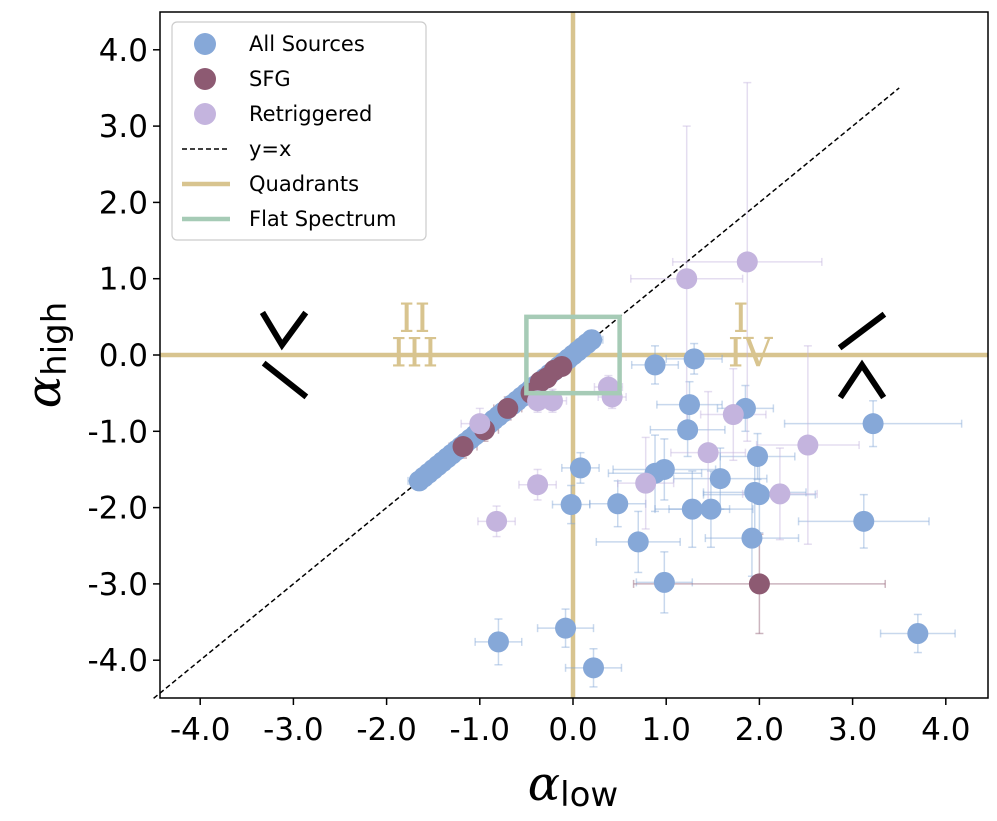 The height and width of the screenshot is (821, 997). Describe the element at coordinates (200, 730) in the screenshot. I see `x-tick-label: -4.0` at that location.